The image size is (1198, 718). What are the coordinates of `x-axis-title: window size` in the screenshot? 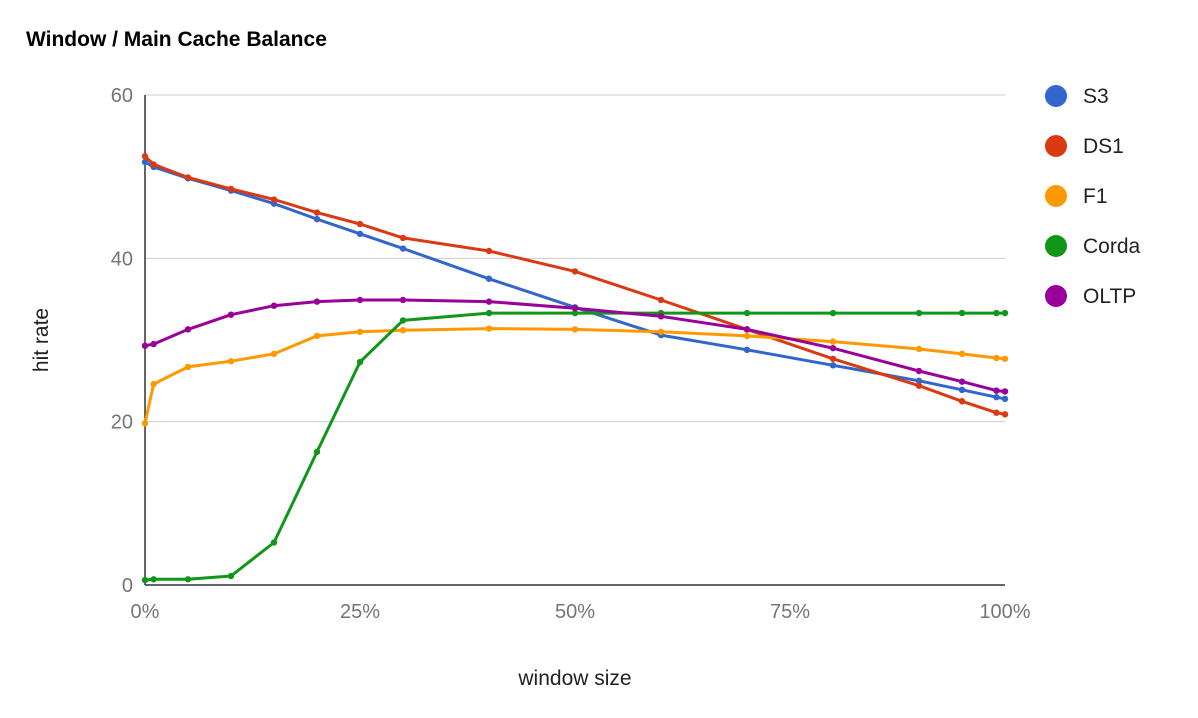 It's located at (574, 678).